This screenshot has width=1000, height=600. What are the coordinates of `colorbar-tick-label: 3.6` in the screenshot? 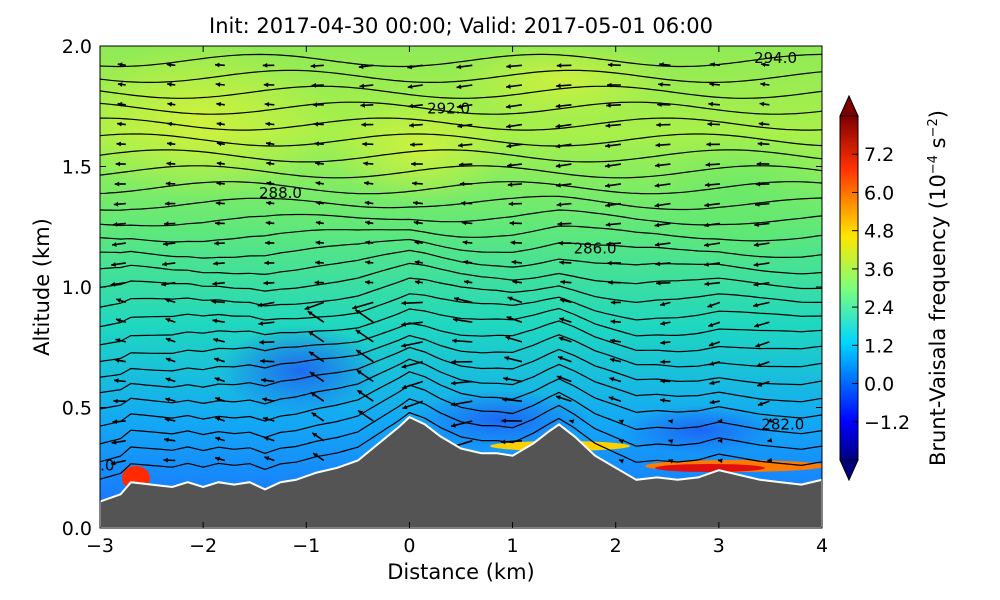 It's located at (879, 270).